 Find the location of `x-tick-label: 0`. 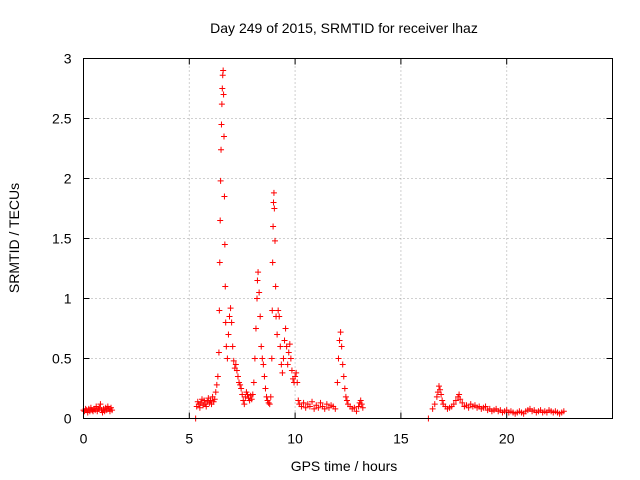

x-tick-label: 0 is located at coordinates (84, 439).